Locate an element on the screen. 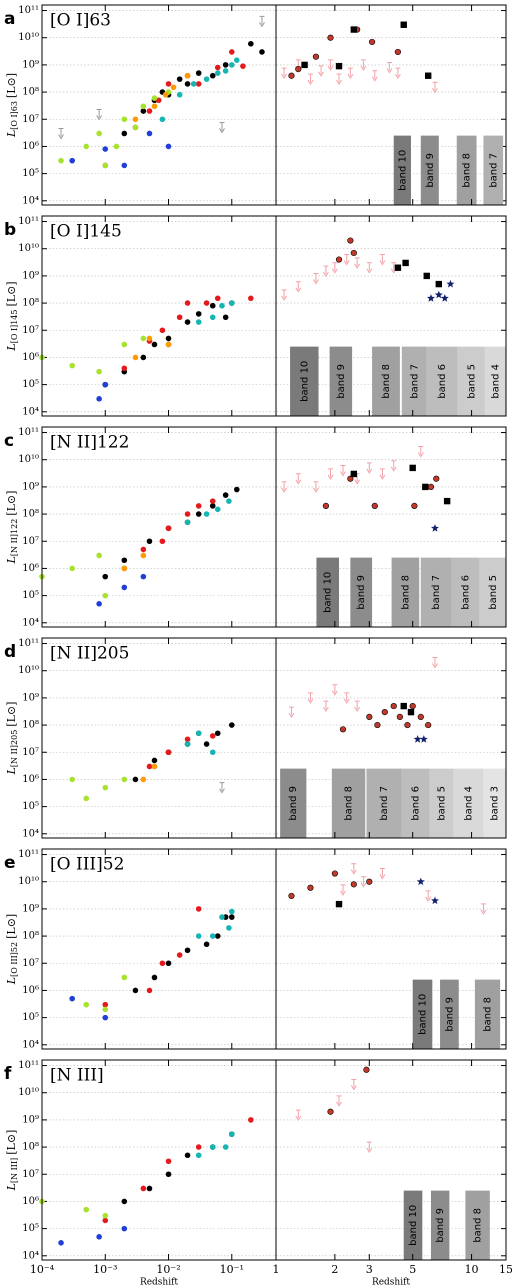 This screenshot has width=512, height=1288. y-label-subscript: [N II]122 is located at coordinates (14, 537).